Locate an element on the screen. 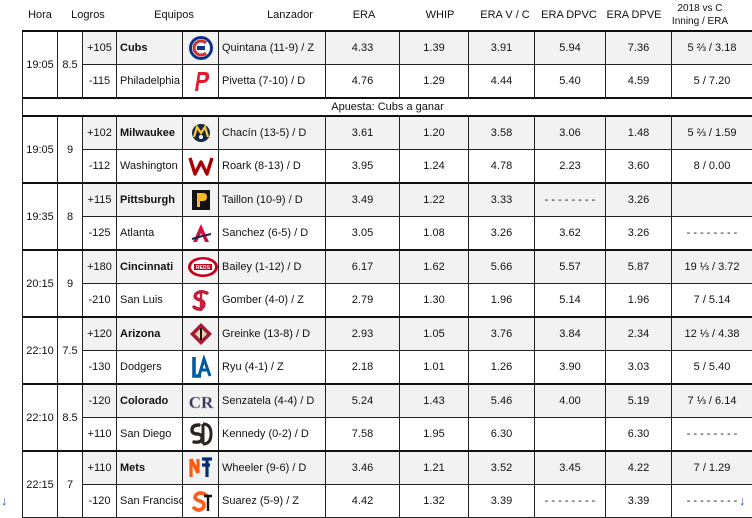  era-vc: 3.58 is located at coordinates (502, 133).